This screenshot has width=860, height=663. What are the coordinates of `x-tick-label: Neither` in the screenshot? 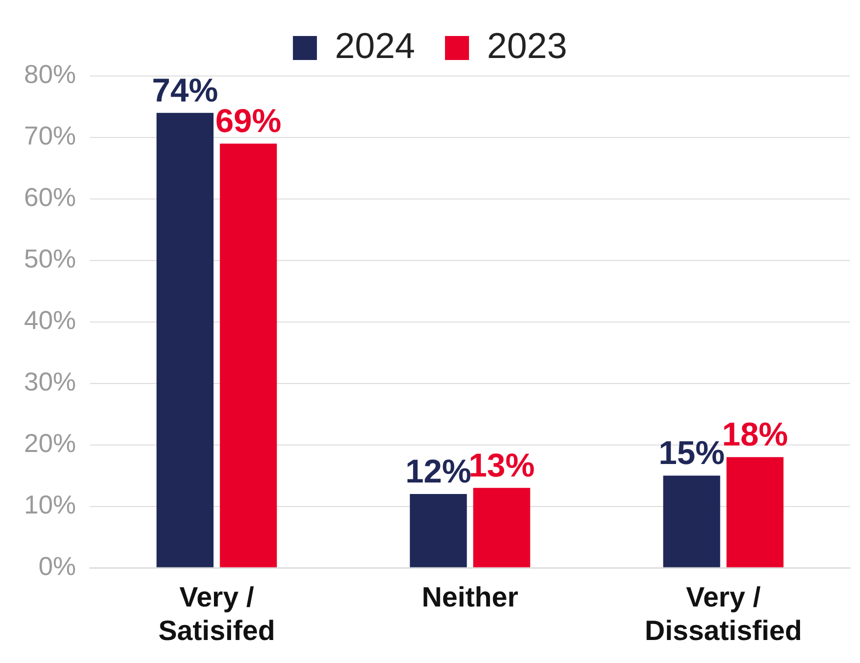 It's located at (470, 596).